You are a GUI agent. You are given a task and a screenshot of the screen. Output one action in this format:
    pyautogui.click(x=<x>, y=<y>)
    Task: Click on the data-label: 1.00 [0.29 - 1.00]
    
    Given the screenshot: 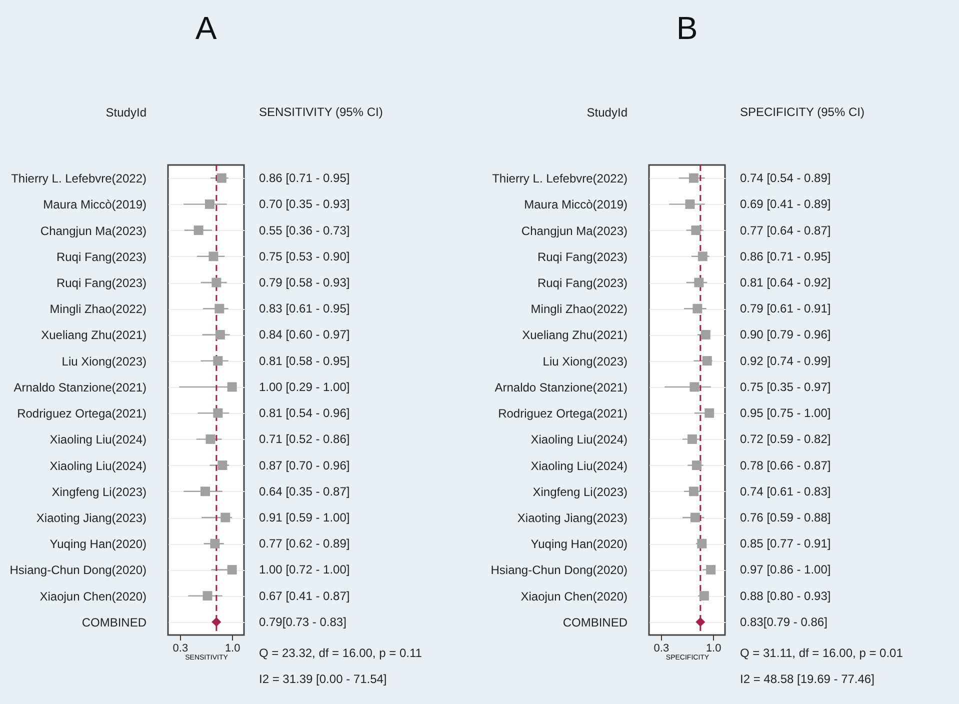 What is the action you would take?
    pyautogui.click(x=304, y=387)
    